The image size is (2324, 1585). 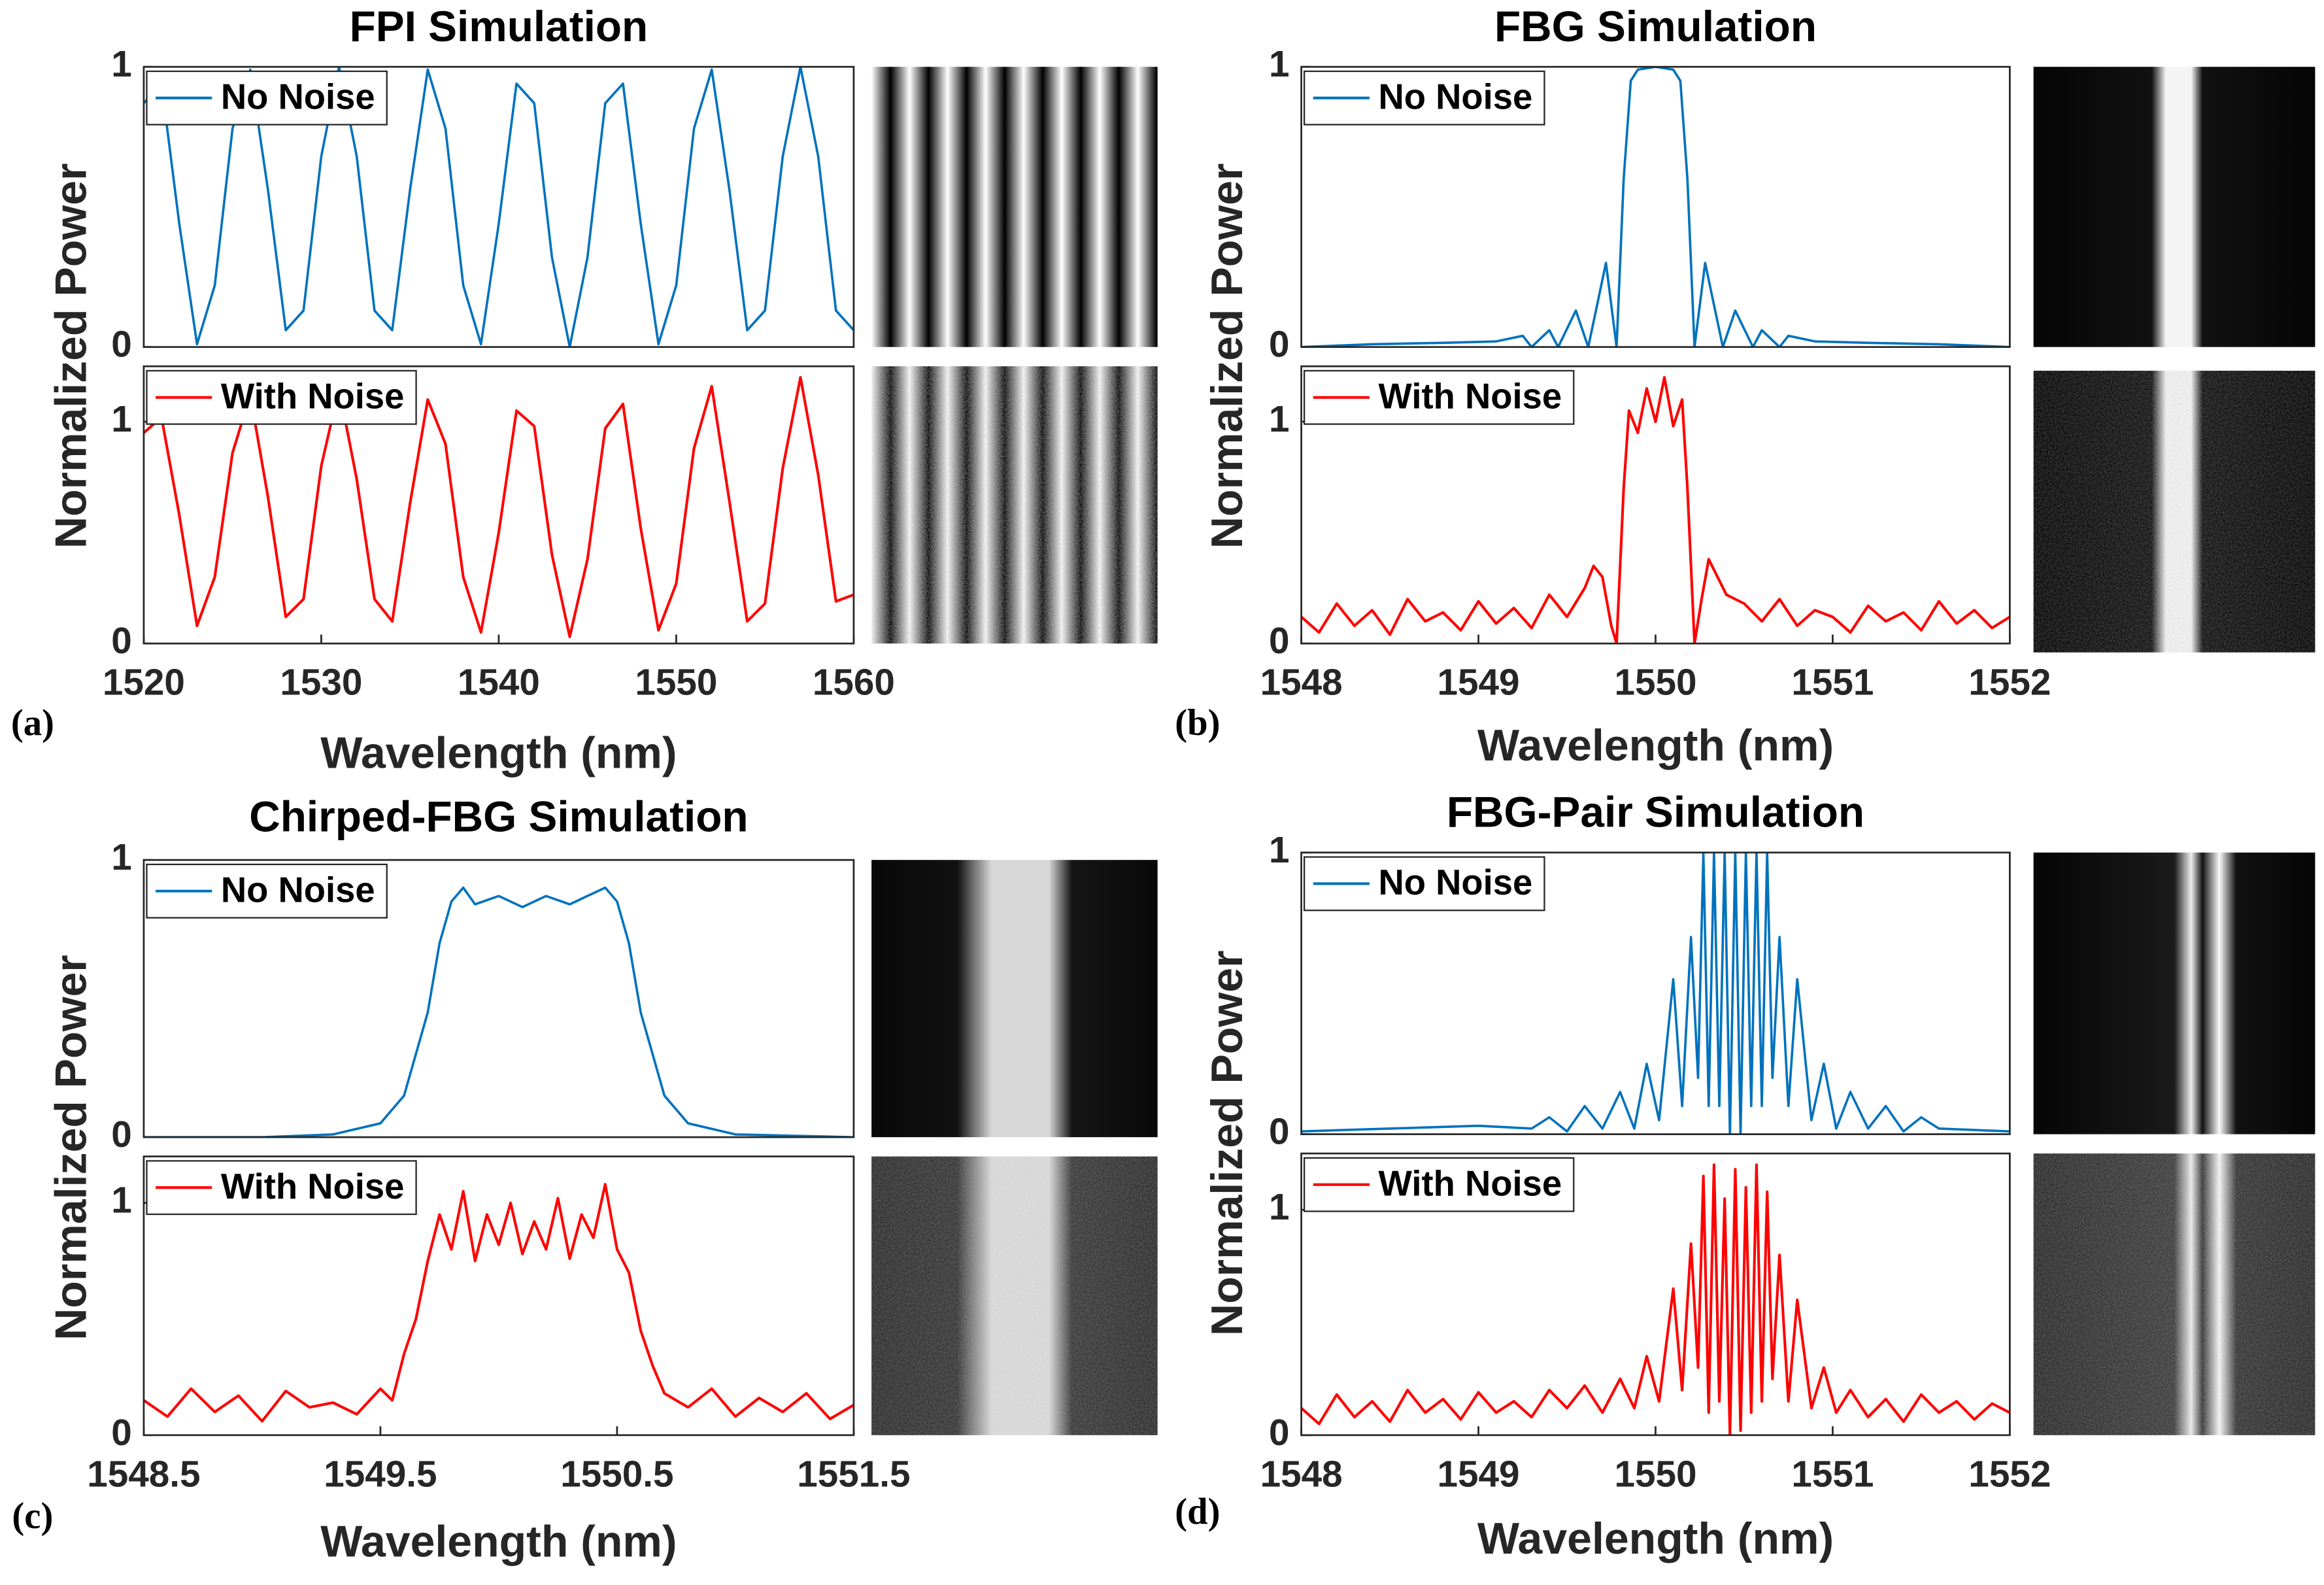 I want to click on x-tick-label: 1551.5, so click(x=854, y=1474).